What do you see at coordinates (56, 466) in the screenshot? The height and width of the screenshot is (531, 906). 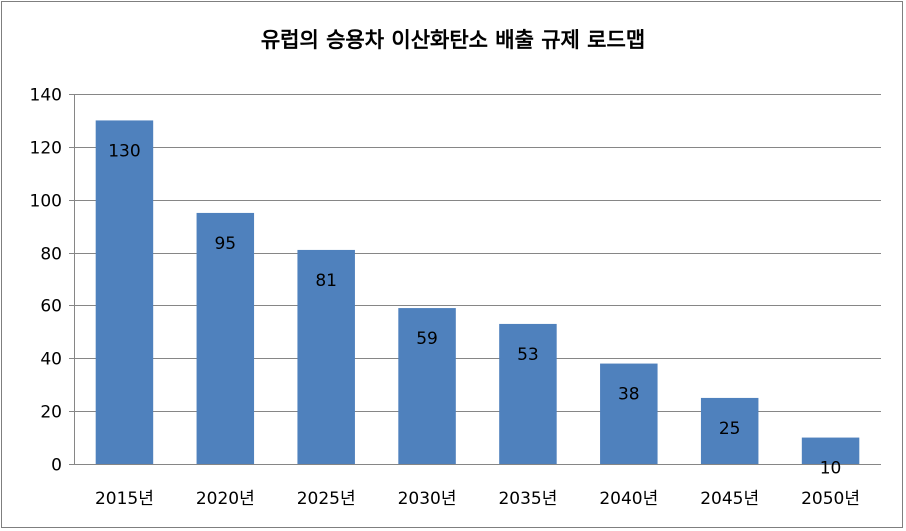 I see `y-tick-label: 0` at bounding box center [56, 466].